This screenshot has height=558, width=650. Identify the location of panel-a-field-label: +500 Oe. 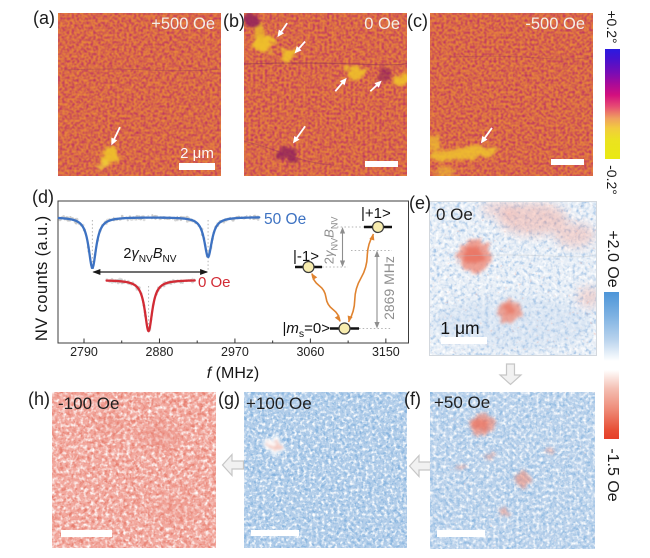
(183, 24).